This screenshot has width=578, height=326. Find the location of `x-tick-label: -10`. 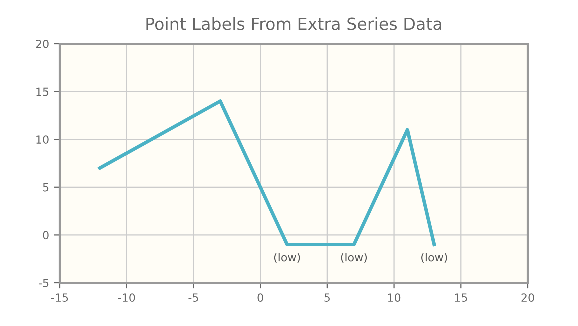

x-tick-label: -10 is located at coordinates (127, 298).